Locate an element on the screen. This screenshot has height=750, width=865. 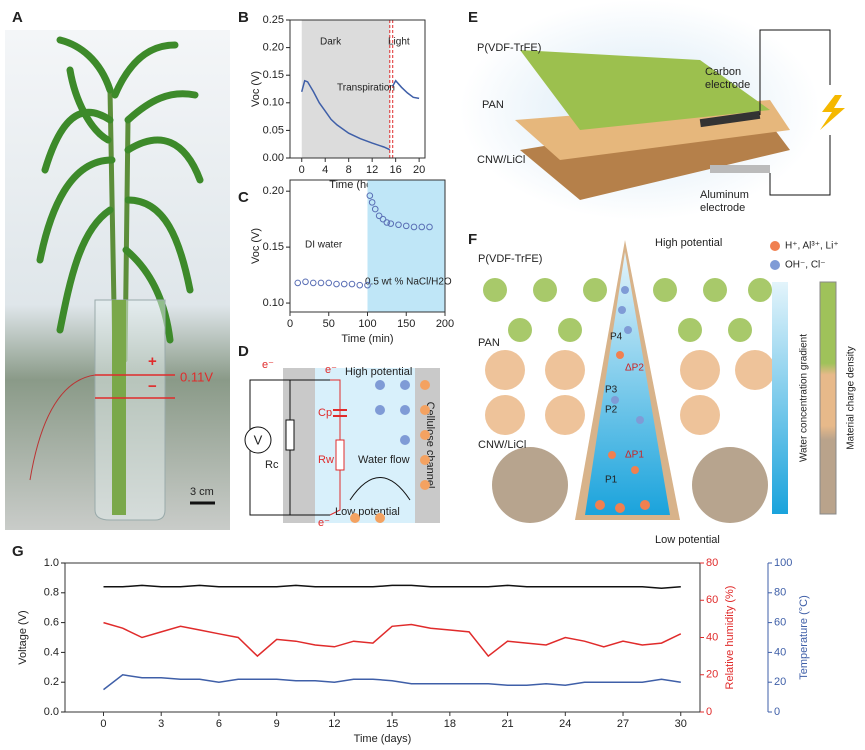
rw-label: Rw is located at coordinates (326, 460).